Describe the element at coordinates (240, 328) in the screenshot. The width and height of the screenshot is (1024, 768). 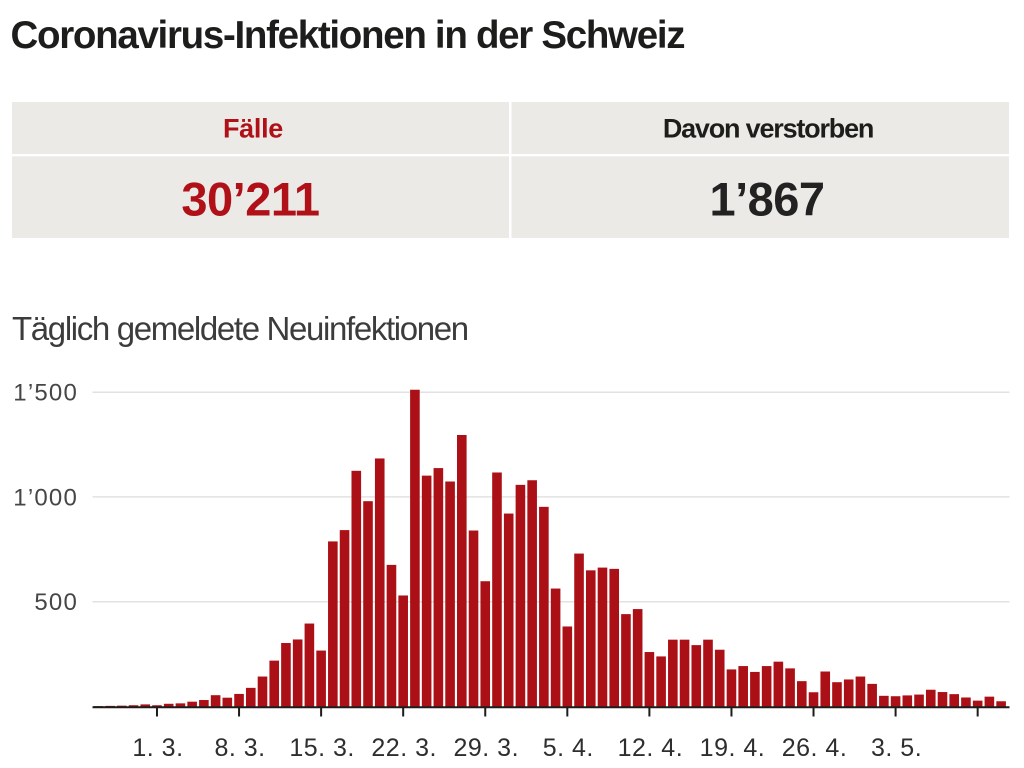
I see `svg-text:Täglich gemeldete Neuinfektion: Täglich gemeldete Neuinfektionen` at that location.